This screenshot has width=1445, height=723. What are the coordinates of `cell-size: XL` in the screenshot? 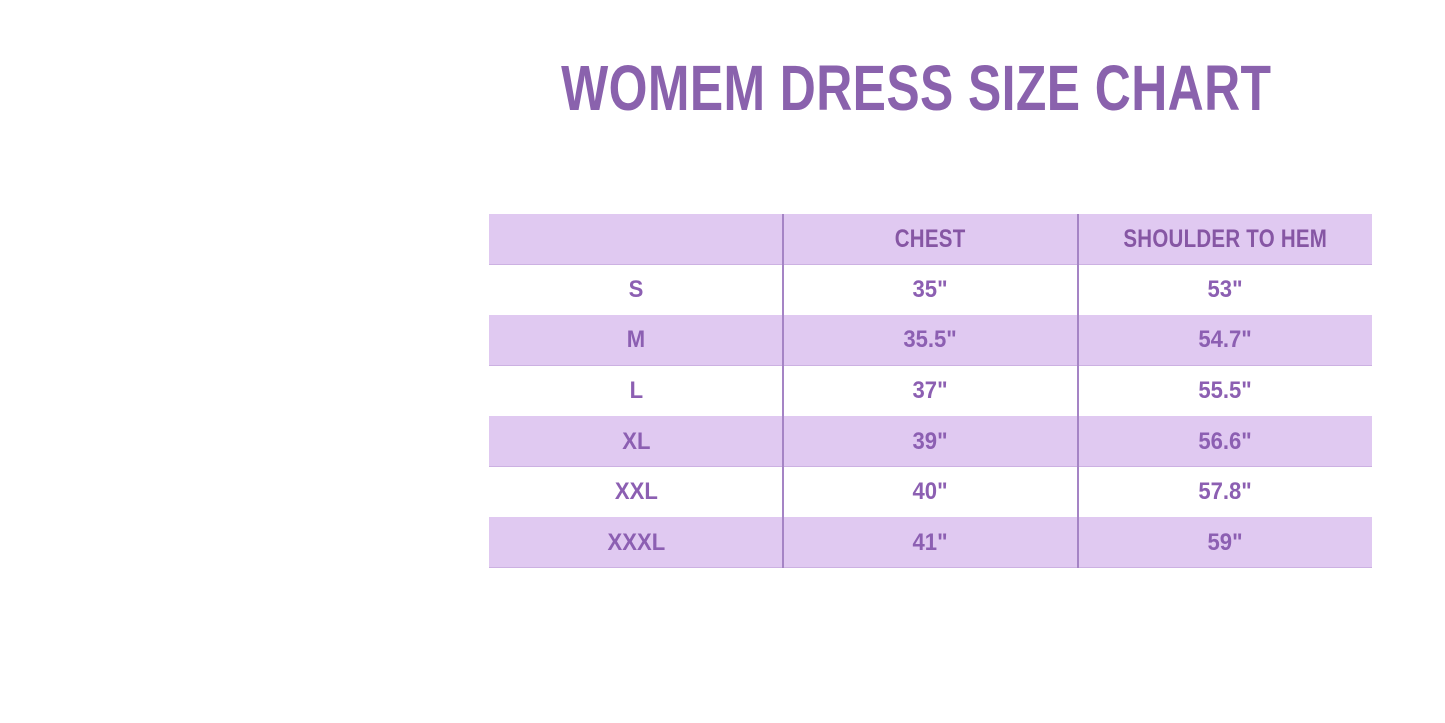 It's located at (636, 441).